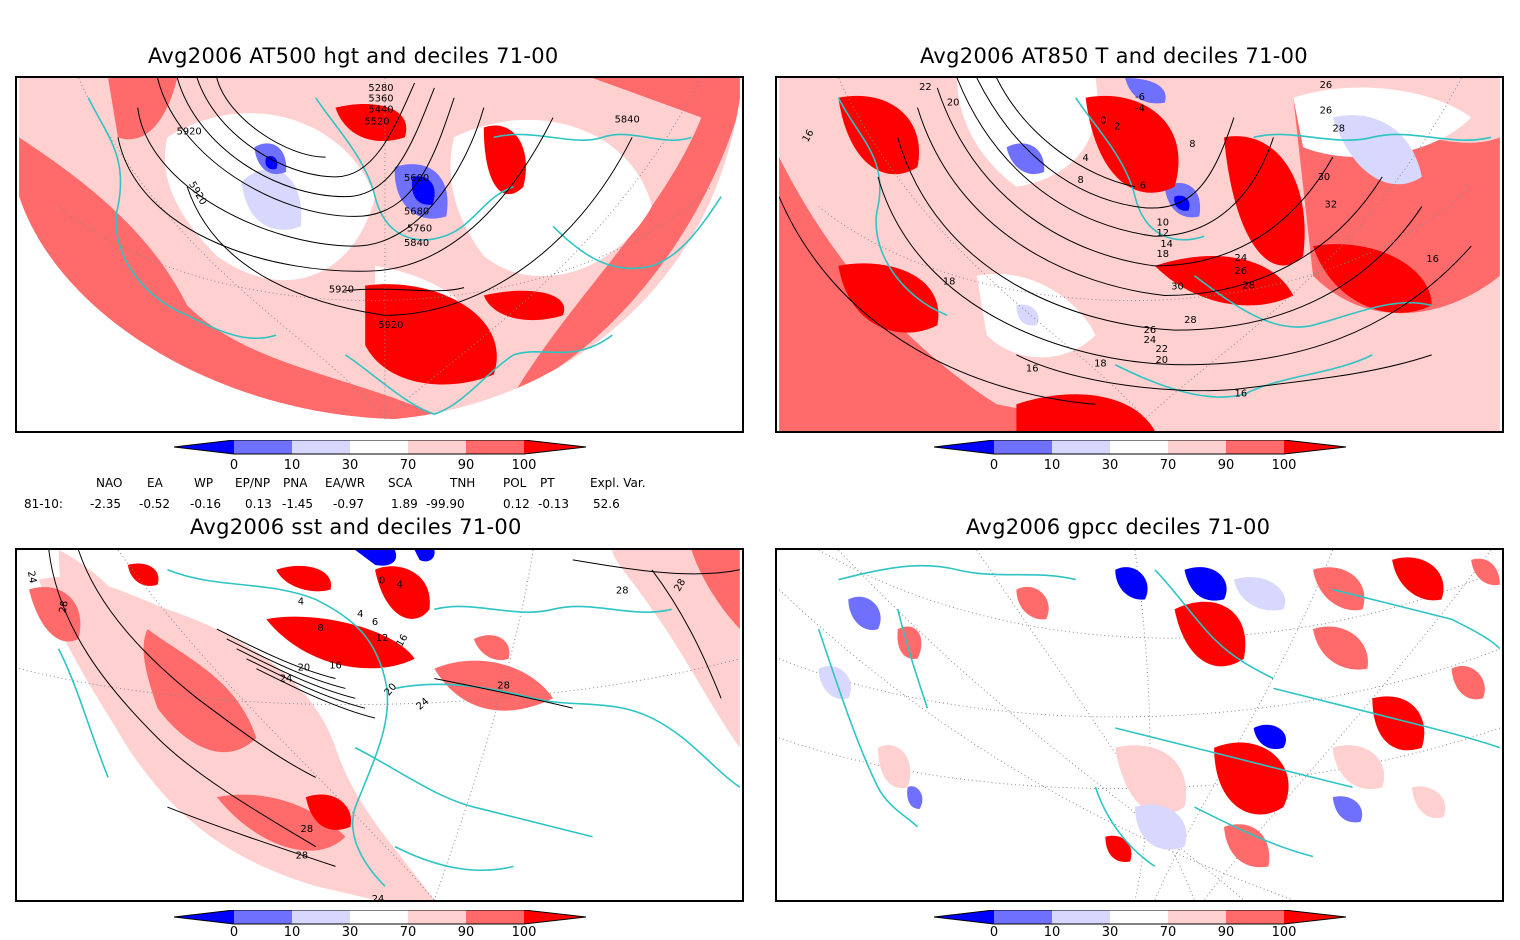  What do you see at coordinates (1140, 109) in the screenshot?
I see `contour-label: -4` at bounding box center [1140, 109].